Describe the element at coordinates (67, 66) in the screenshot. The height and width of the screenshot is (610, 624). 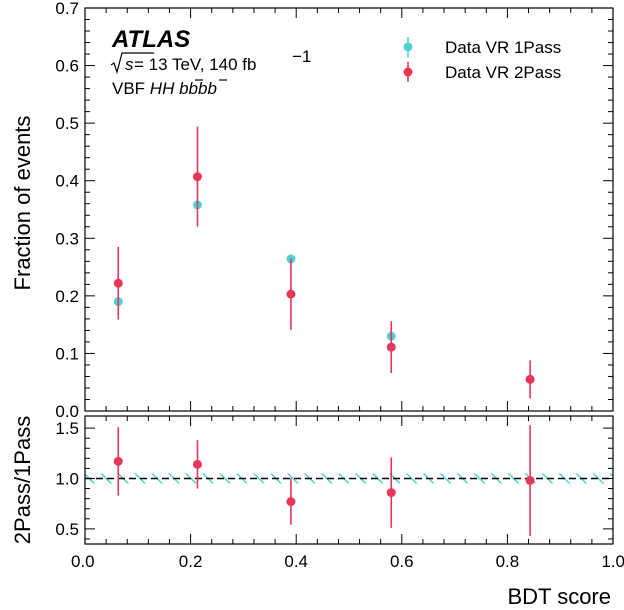
I see `main-ytick-label: 0.6` at that location.